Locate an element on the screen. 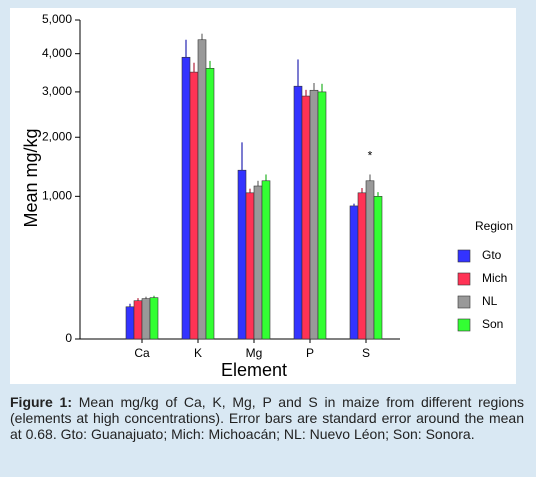 The height and width of the screenshot is (477, 536). legend-label: Gto is located at coordinates (492, 255).